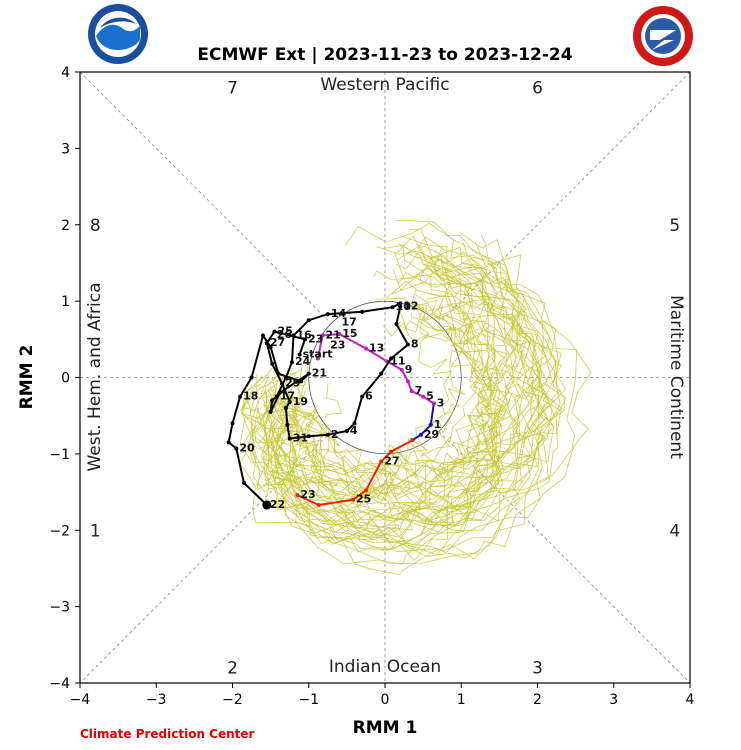 The height and width of the screenshot is (750, 741). Describe the element at coordinates (232, 669) in the screenshot. I see `phase-label: 2` at that location.